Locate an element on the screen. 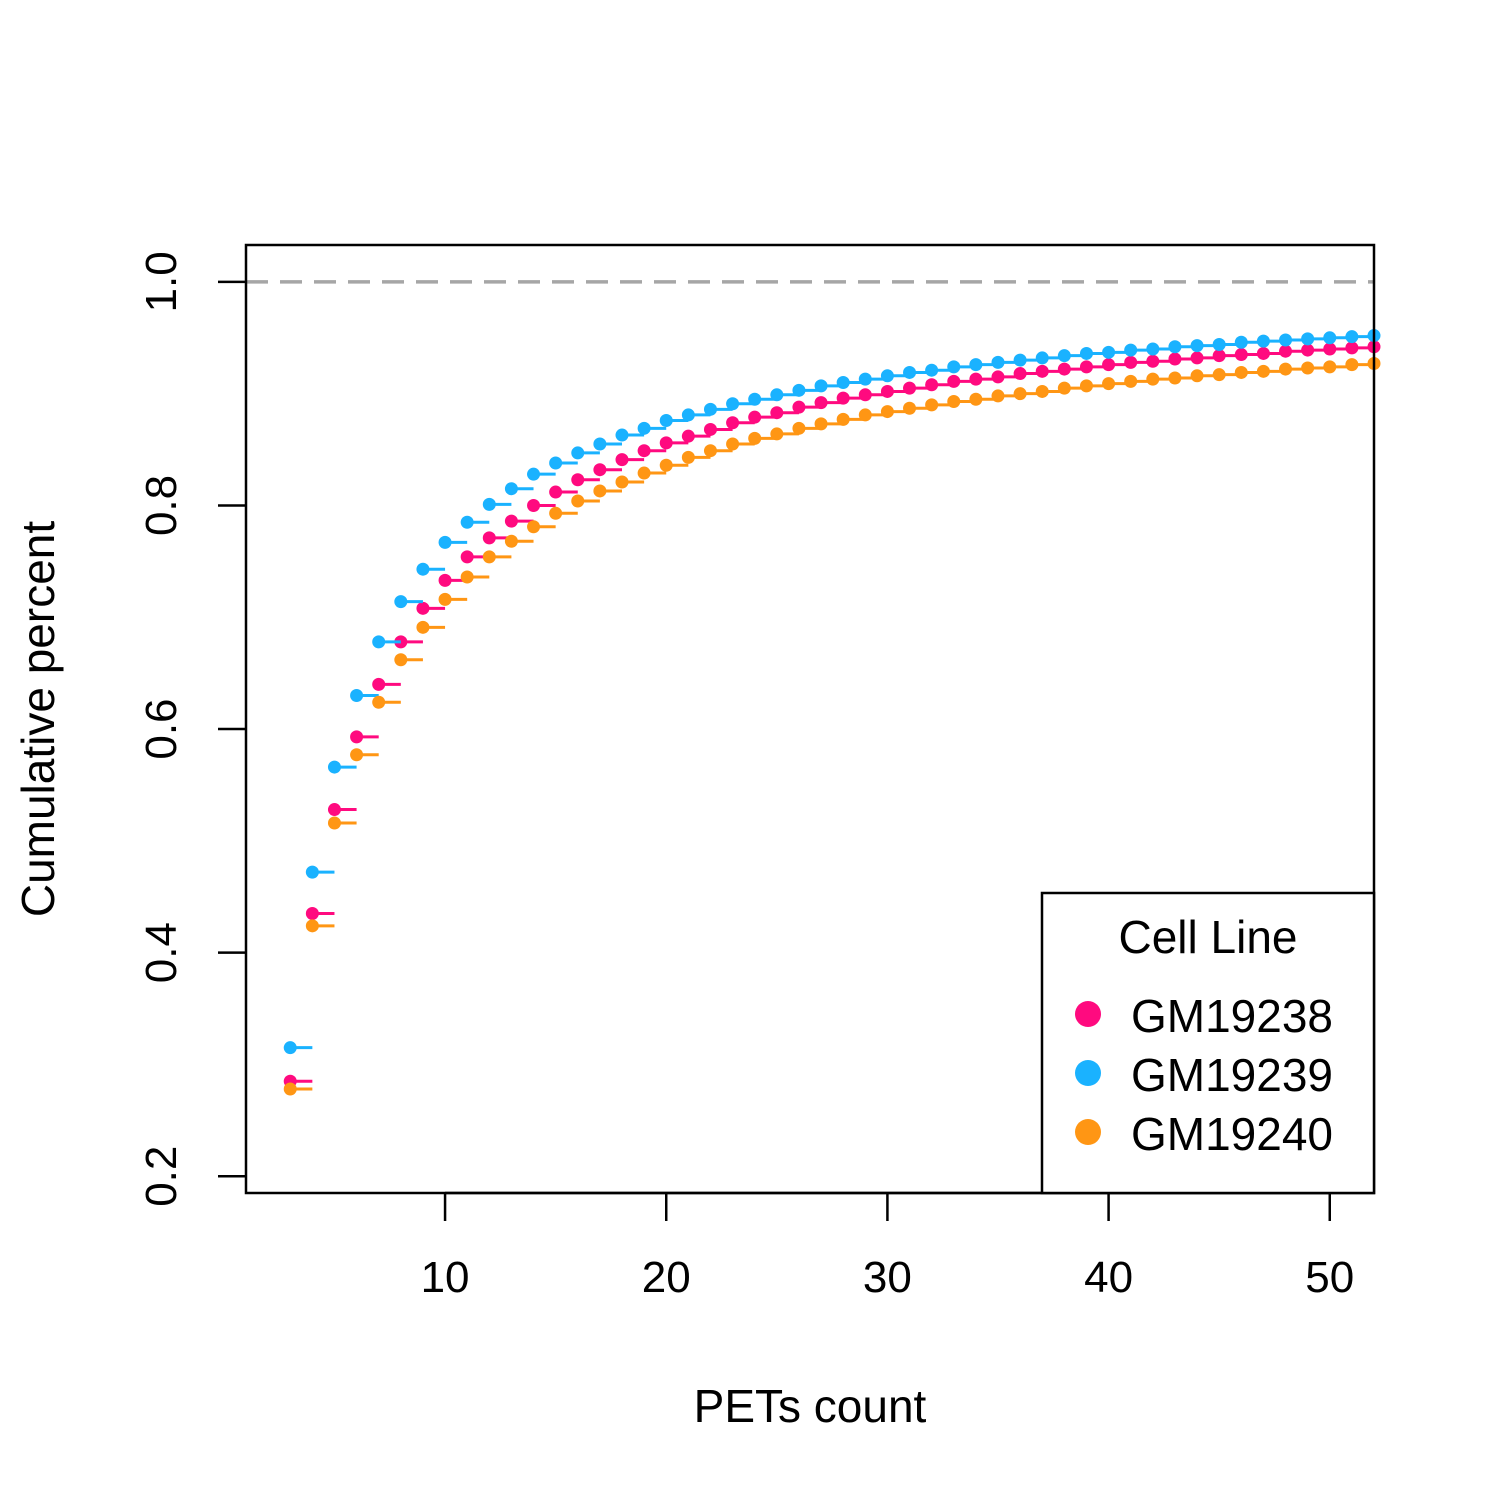 The height and width of the screenshot is (1500, 1500). legend-title: Cell Line is located at coordinates (1208, 937).